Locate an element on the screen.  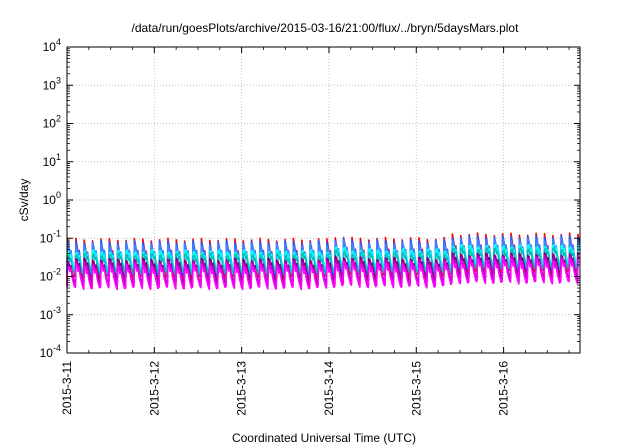
x-tick-label: 2015-3-15 is located at coordinates (416, 388).